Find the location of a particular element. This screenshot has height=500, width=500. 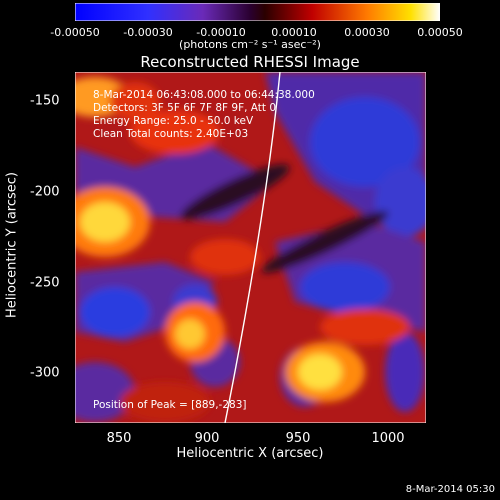

y-tick: -250 is located at coordinates (45, 283).